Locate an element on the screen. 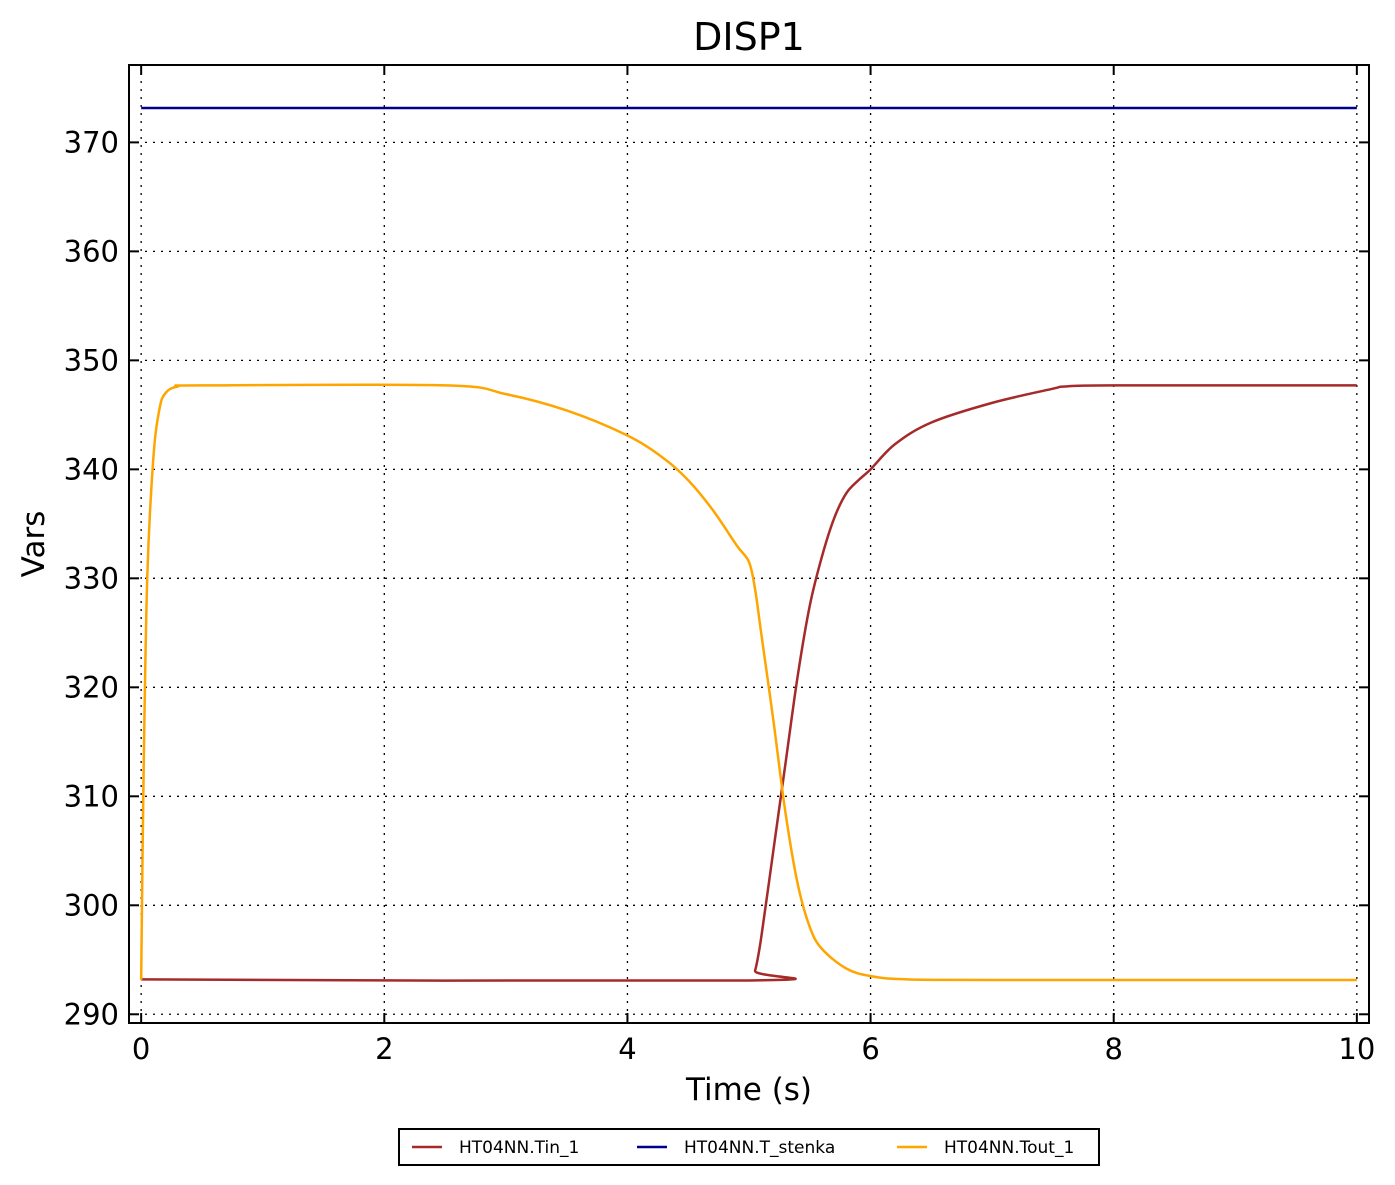 The height and width of the screenshot is (1185, 1395). legend-box is located at coordinates (749, 1147).